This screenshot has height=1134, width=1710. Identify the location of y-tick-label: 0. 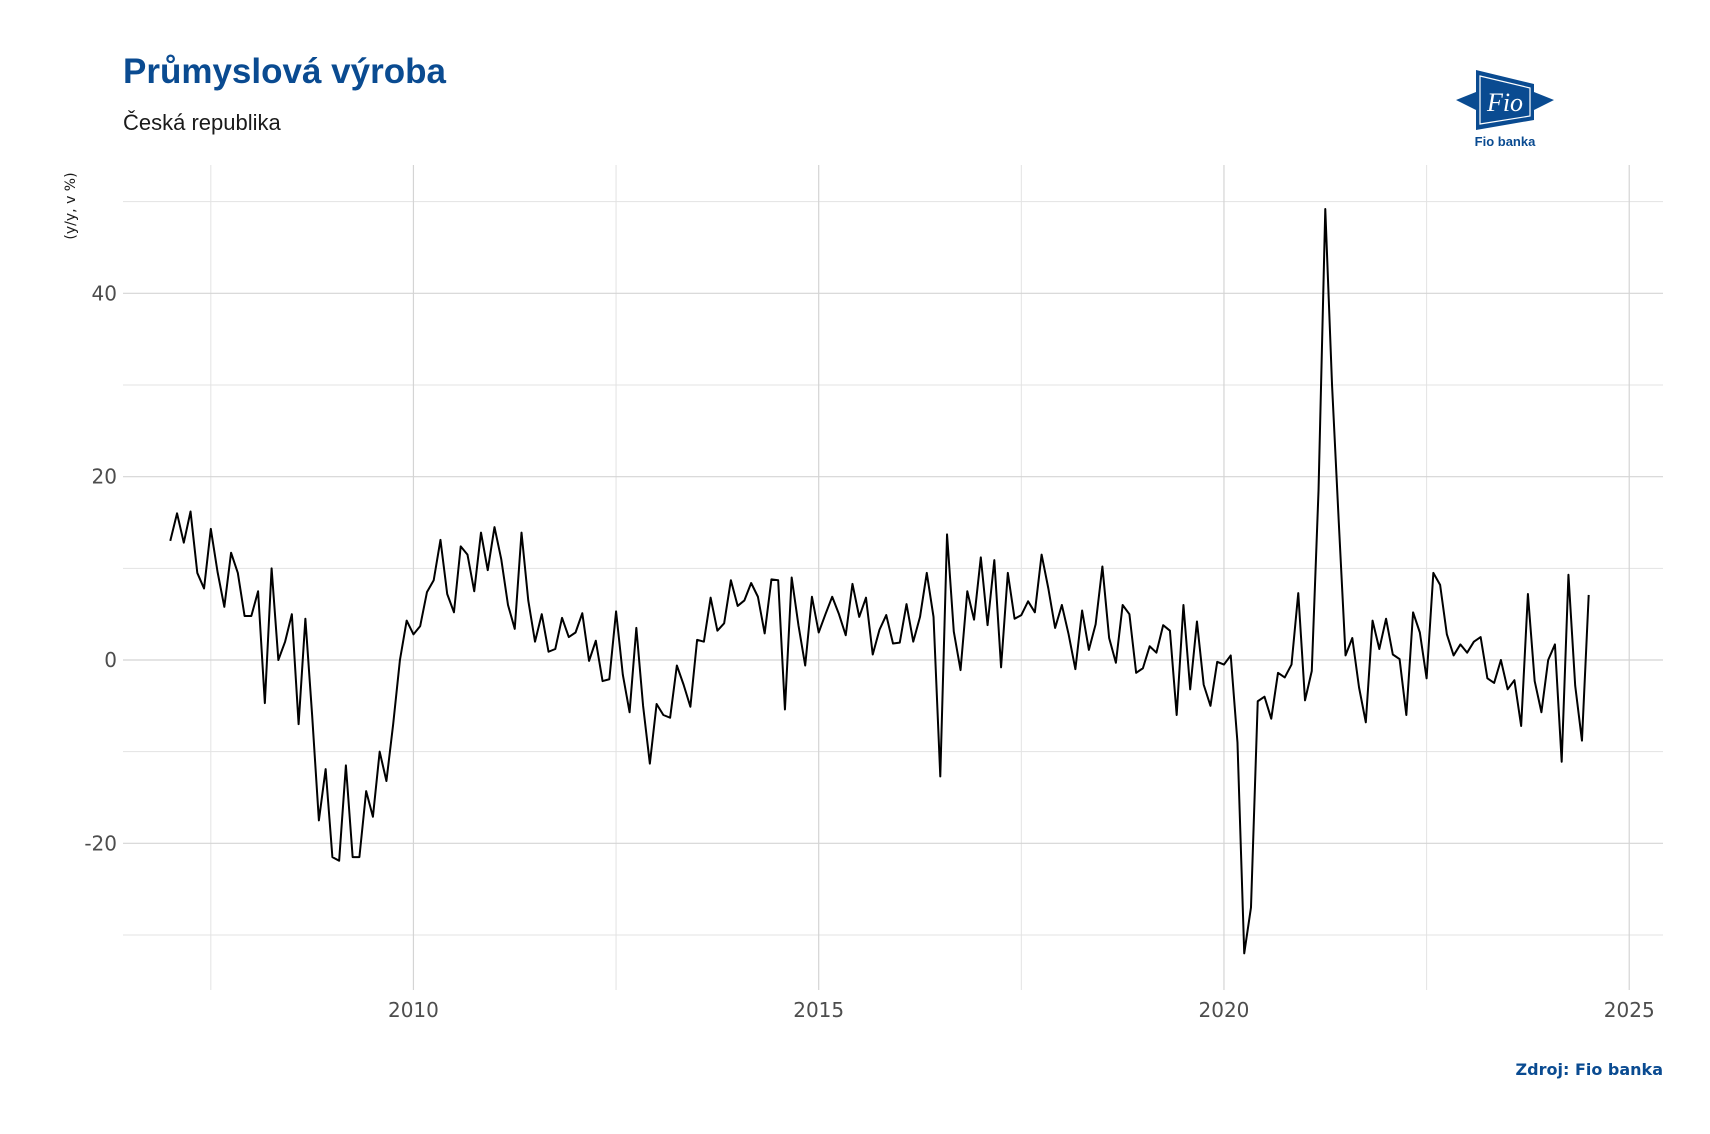
(110, 660).